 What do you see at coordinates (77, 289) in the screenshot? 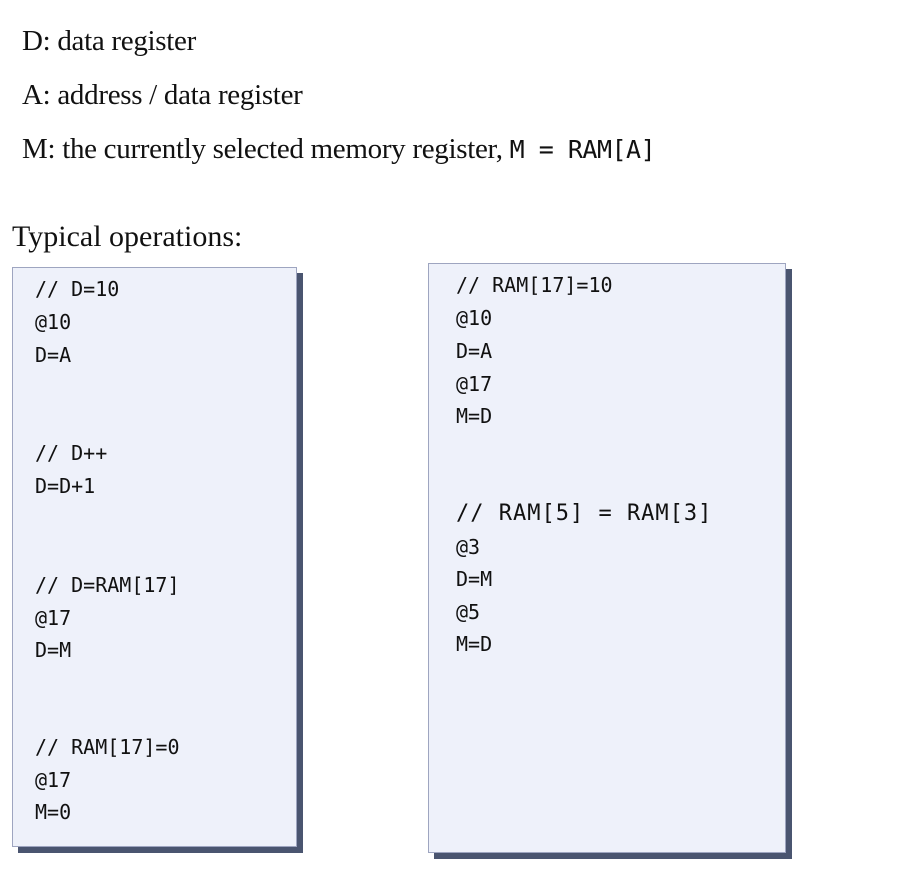
I see `code-comment: // D=10` at bounding box center [77, 289].